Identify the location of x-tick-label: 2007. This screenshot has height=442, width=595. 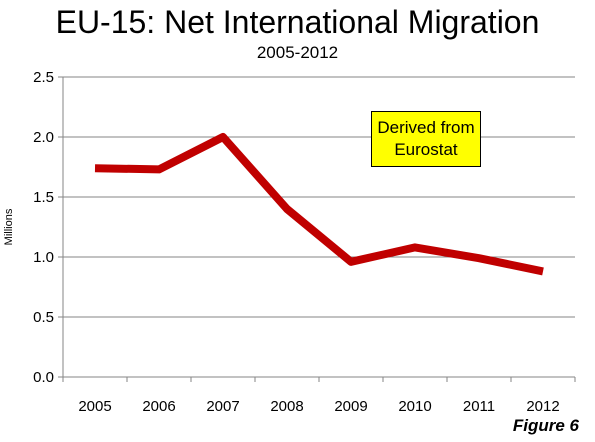
(222, 406).